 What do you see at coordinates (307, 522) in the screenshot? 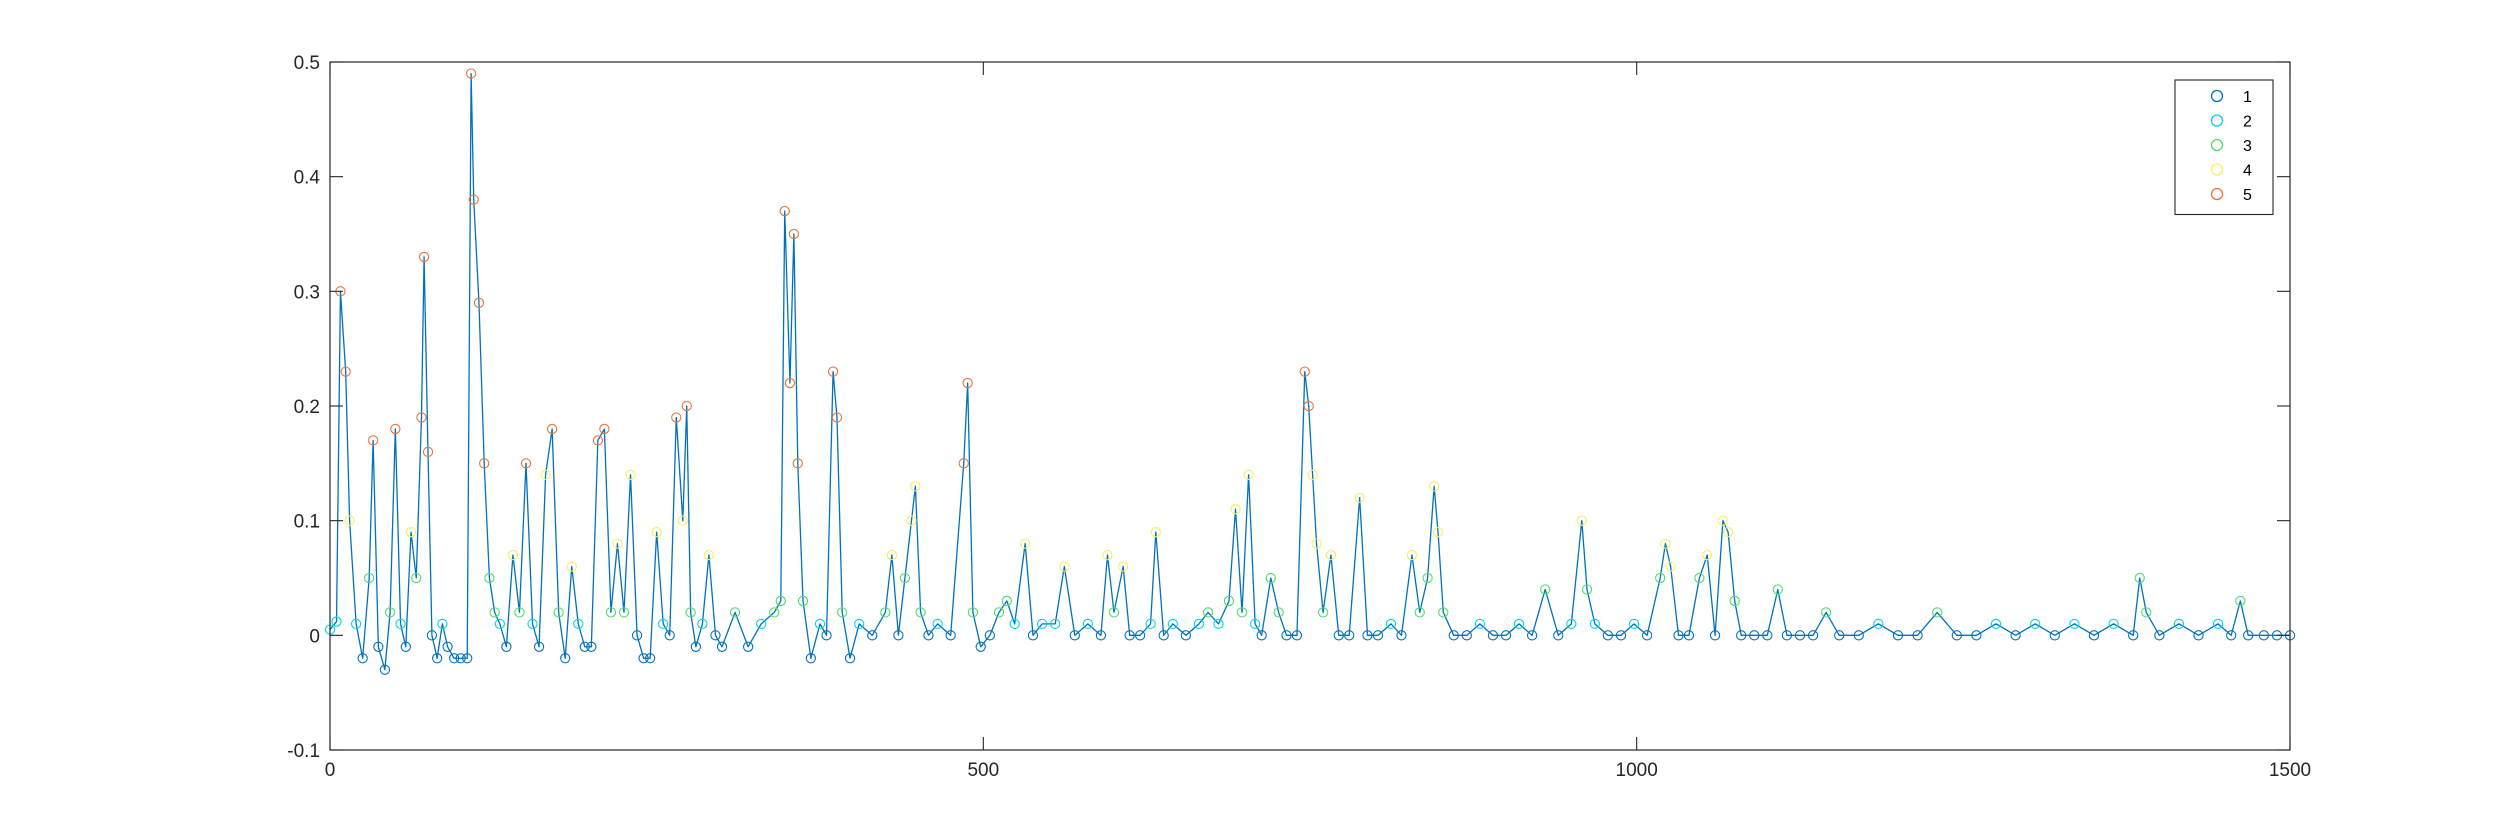
I see `y-tick-label: 0.1` at bounding box center [307, 522].